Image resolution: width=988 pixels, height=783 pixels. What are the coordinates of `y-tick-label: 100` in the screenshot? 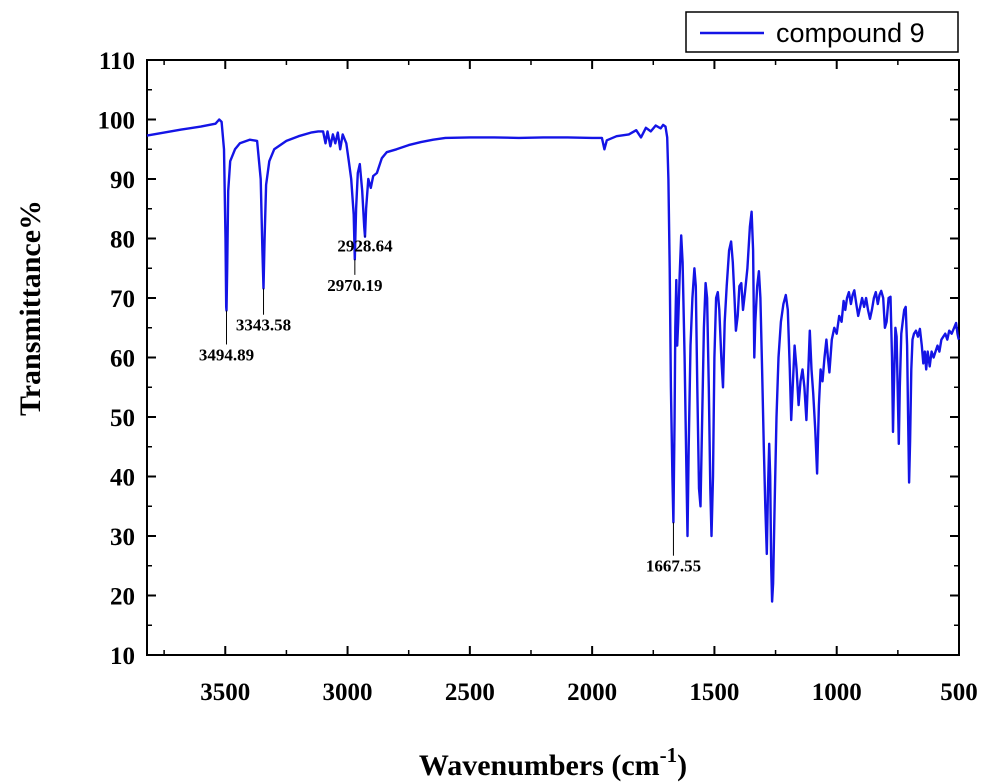 It's located at (117, 121).